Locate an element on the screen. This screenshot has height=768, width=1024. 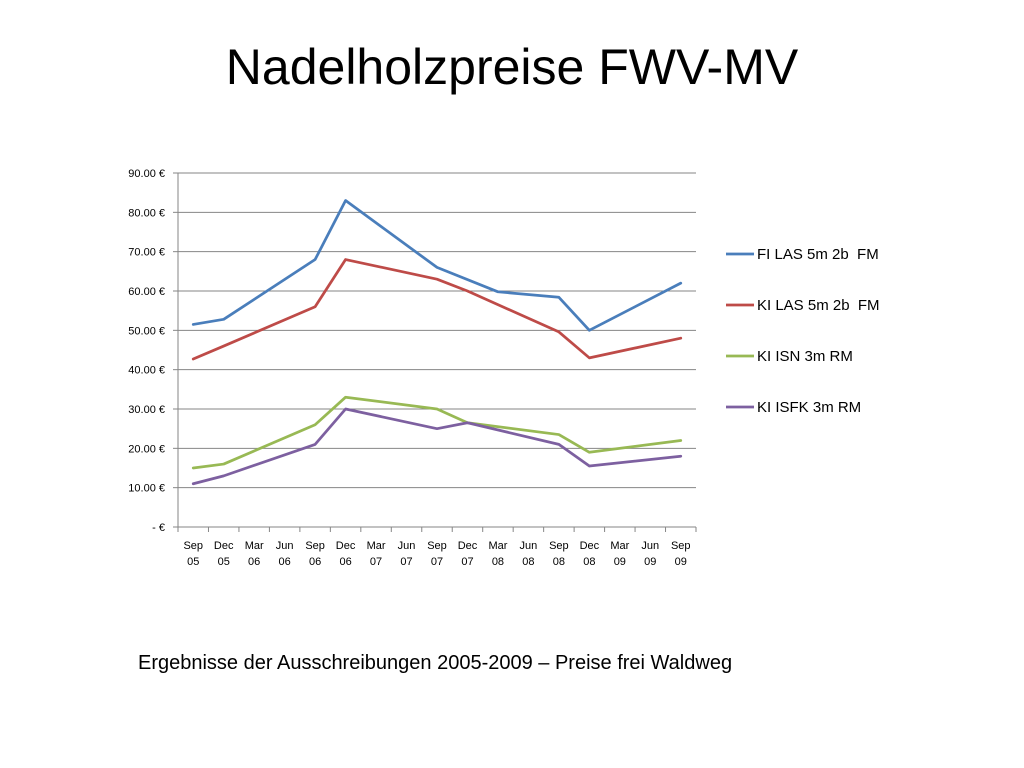
y-tick-label: 70.00 € is located at coordinates (146, 253).